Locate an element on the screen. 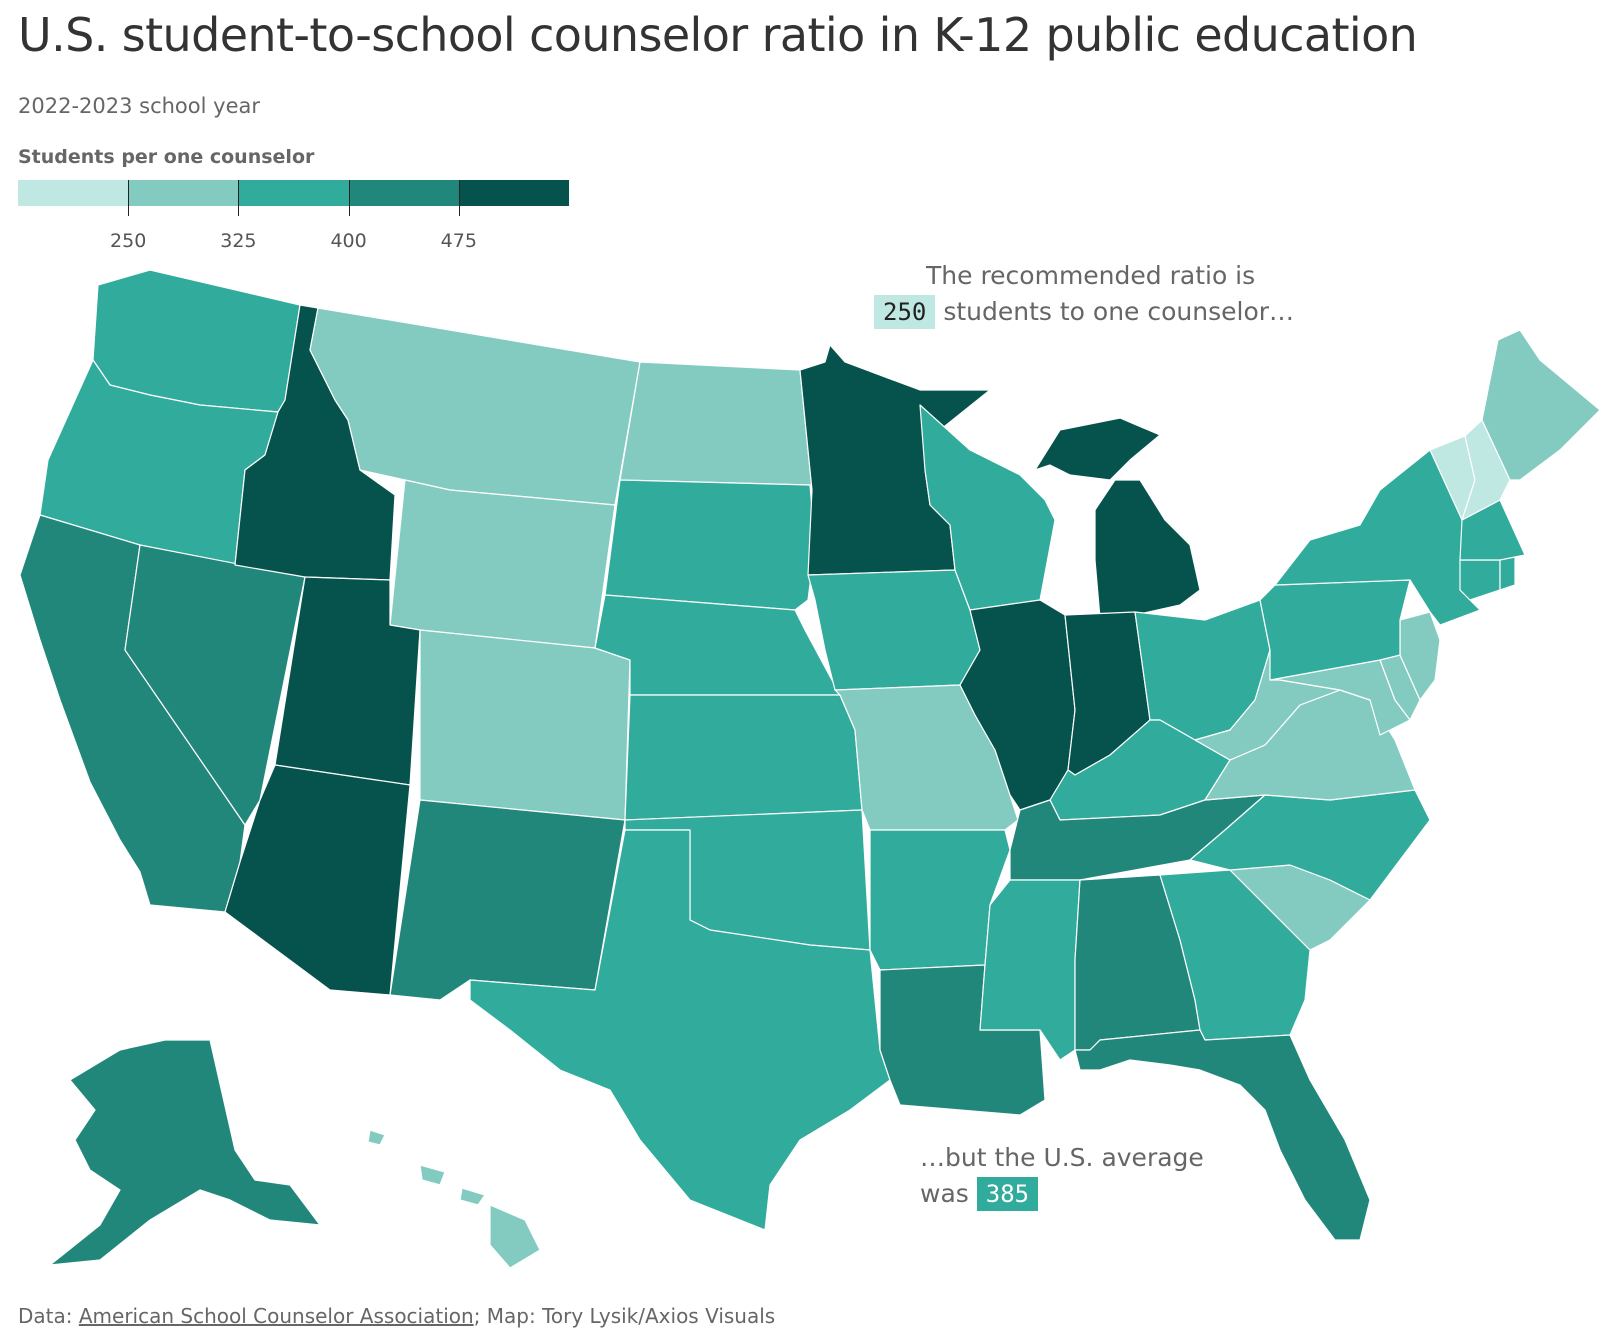 The image size is (1608, 1330). state-nc is located at coordinates (1310, 845).